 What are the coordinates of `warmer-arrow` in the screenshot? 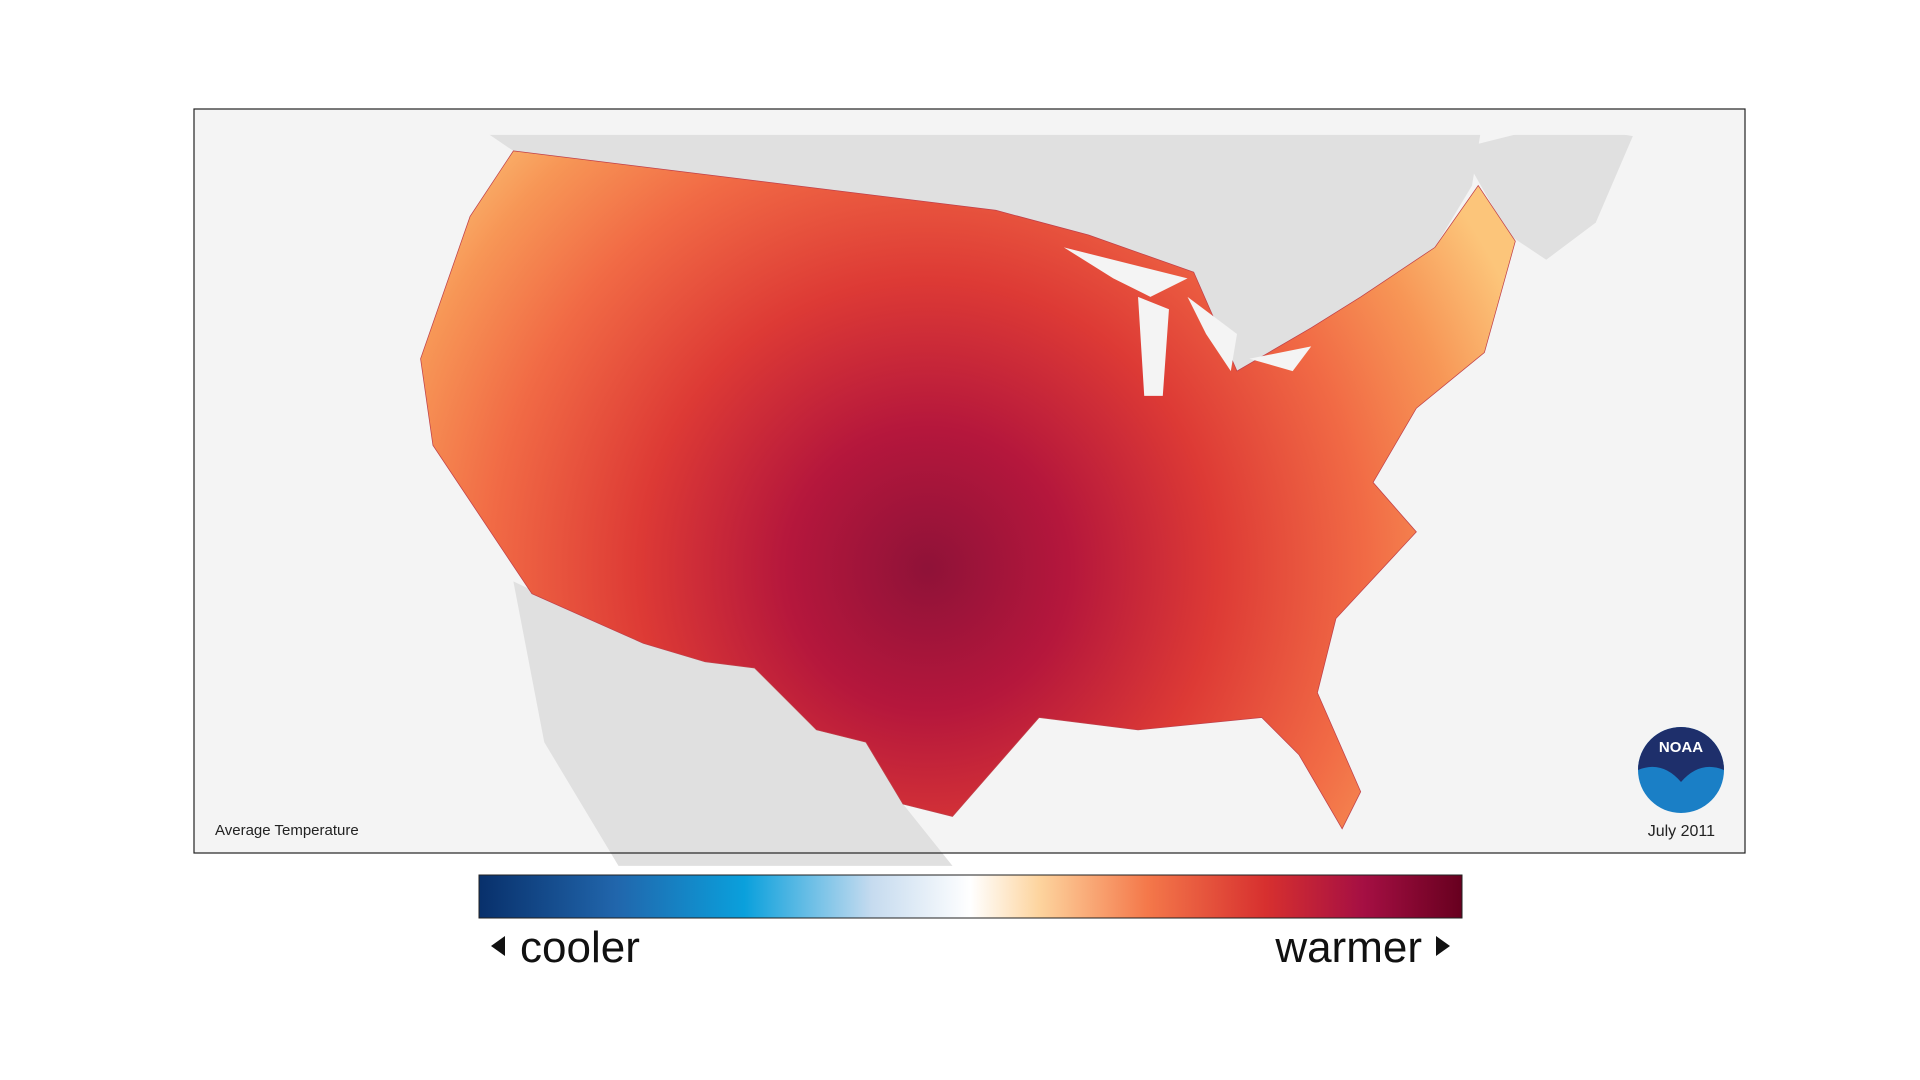 It's located at (1443, 946).